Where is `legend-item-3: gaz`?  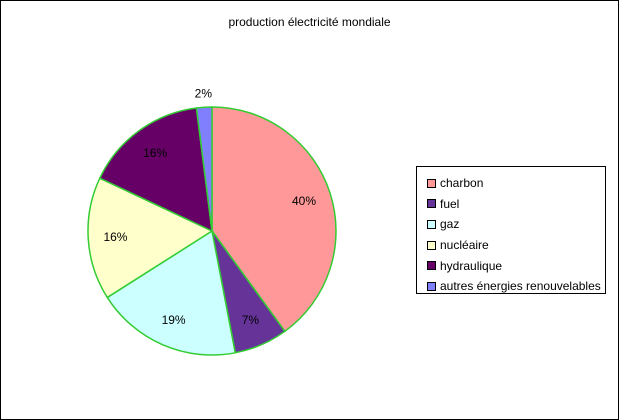
legend-item-3: gaz is located at coordinates (511, 224).